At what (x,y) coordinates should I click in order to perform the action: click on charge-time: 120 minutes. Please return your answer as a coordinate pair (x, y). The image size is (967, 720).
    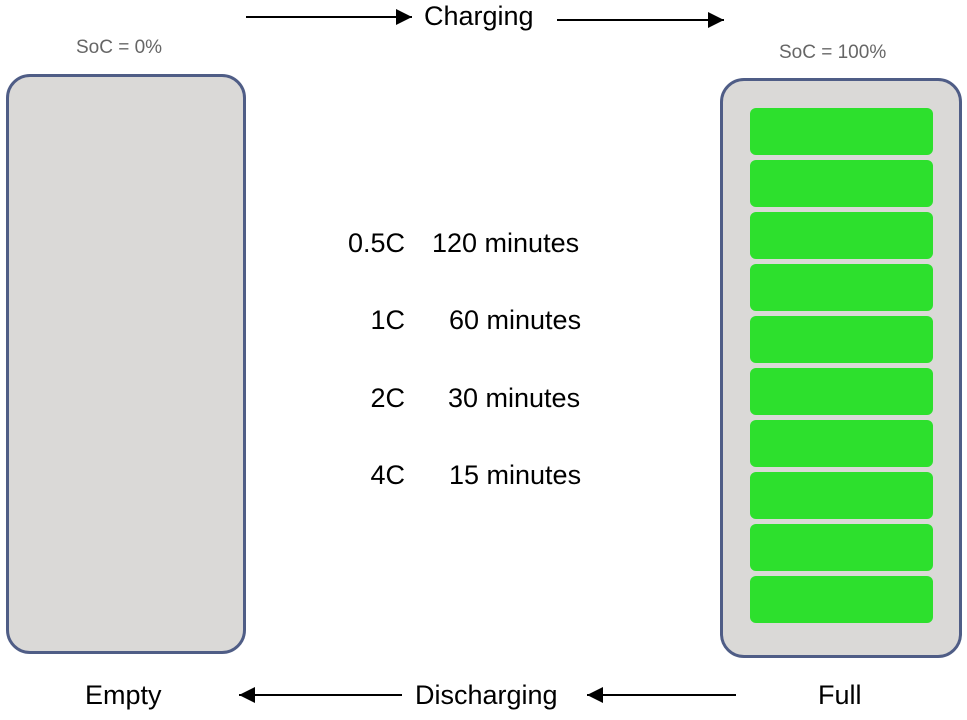
    Looking at the image, I should click on (506, 243).